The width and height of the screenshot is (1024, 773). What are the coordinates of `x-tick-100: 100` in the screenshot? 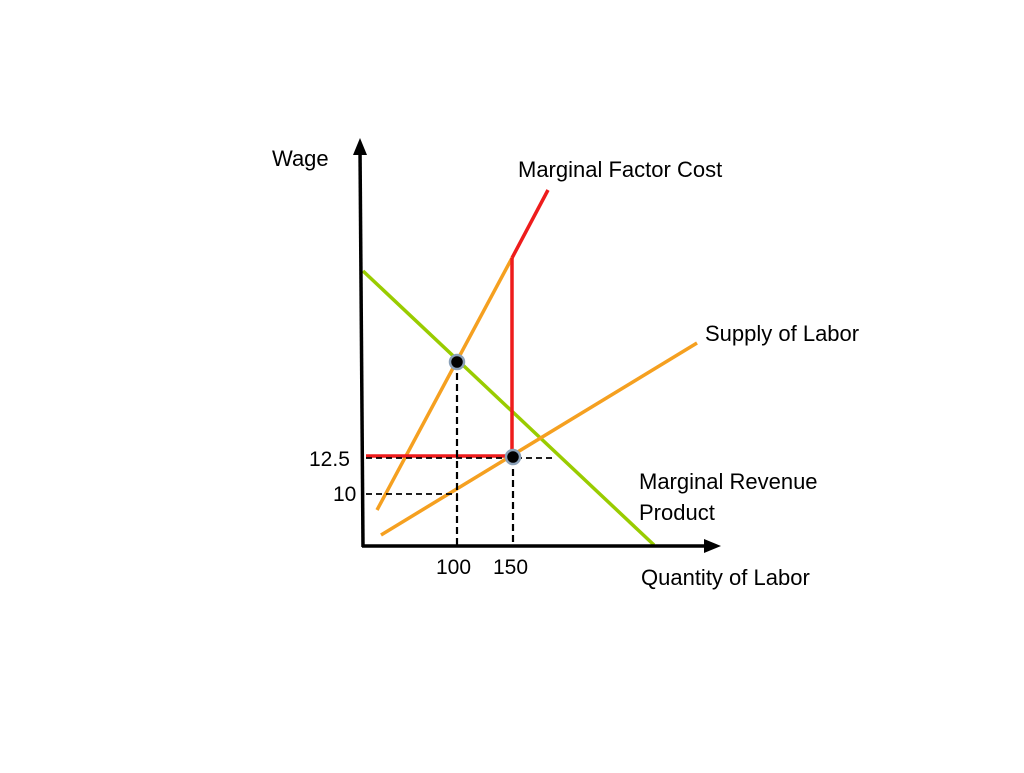 It's located at (454, 567).